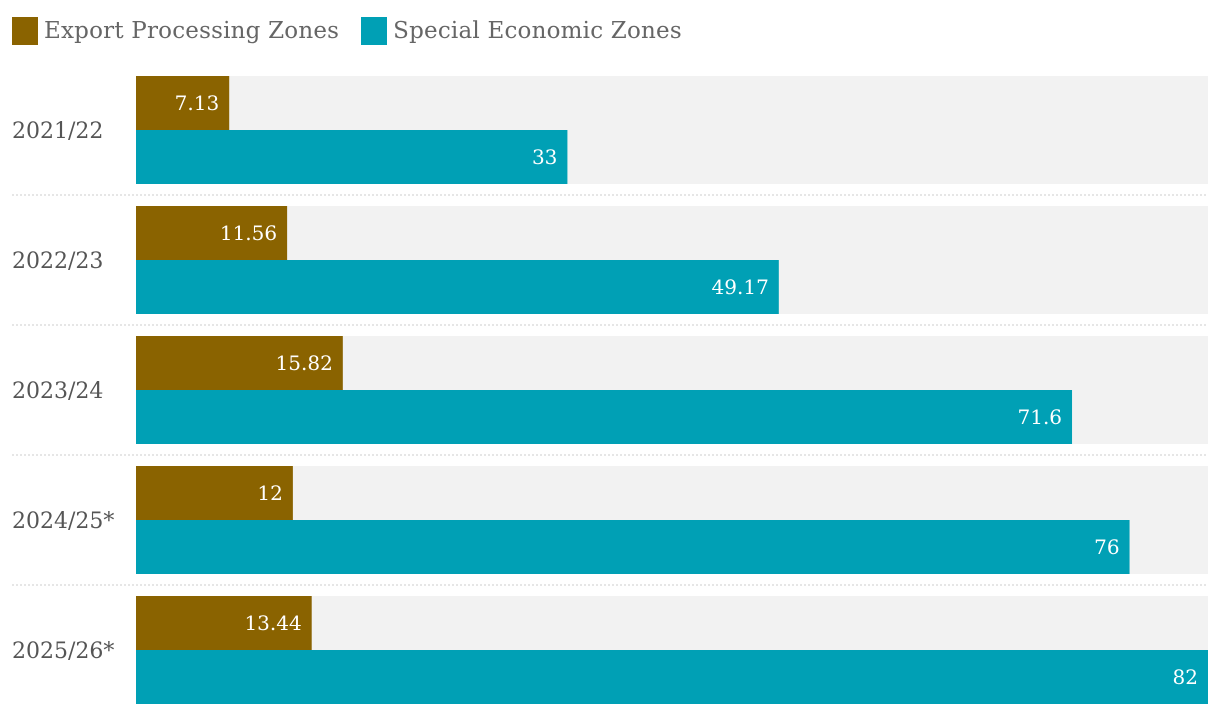 The image size is (1220, 714). I want to click on legend-label-special-economic-zones: Special Economic Zones, so click(537, 31).